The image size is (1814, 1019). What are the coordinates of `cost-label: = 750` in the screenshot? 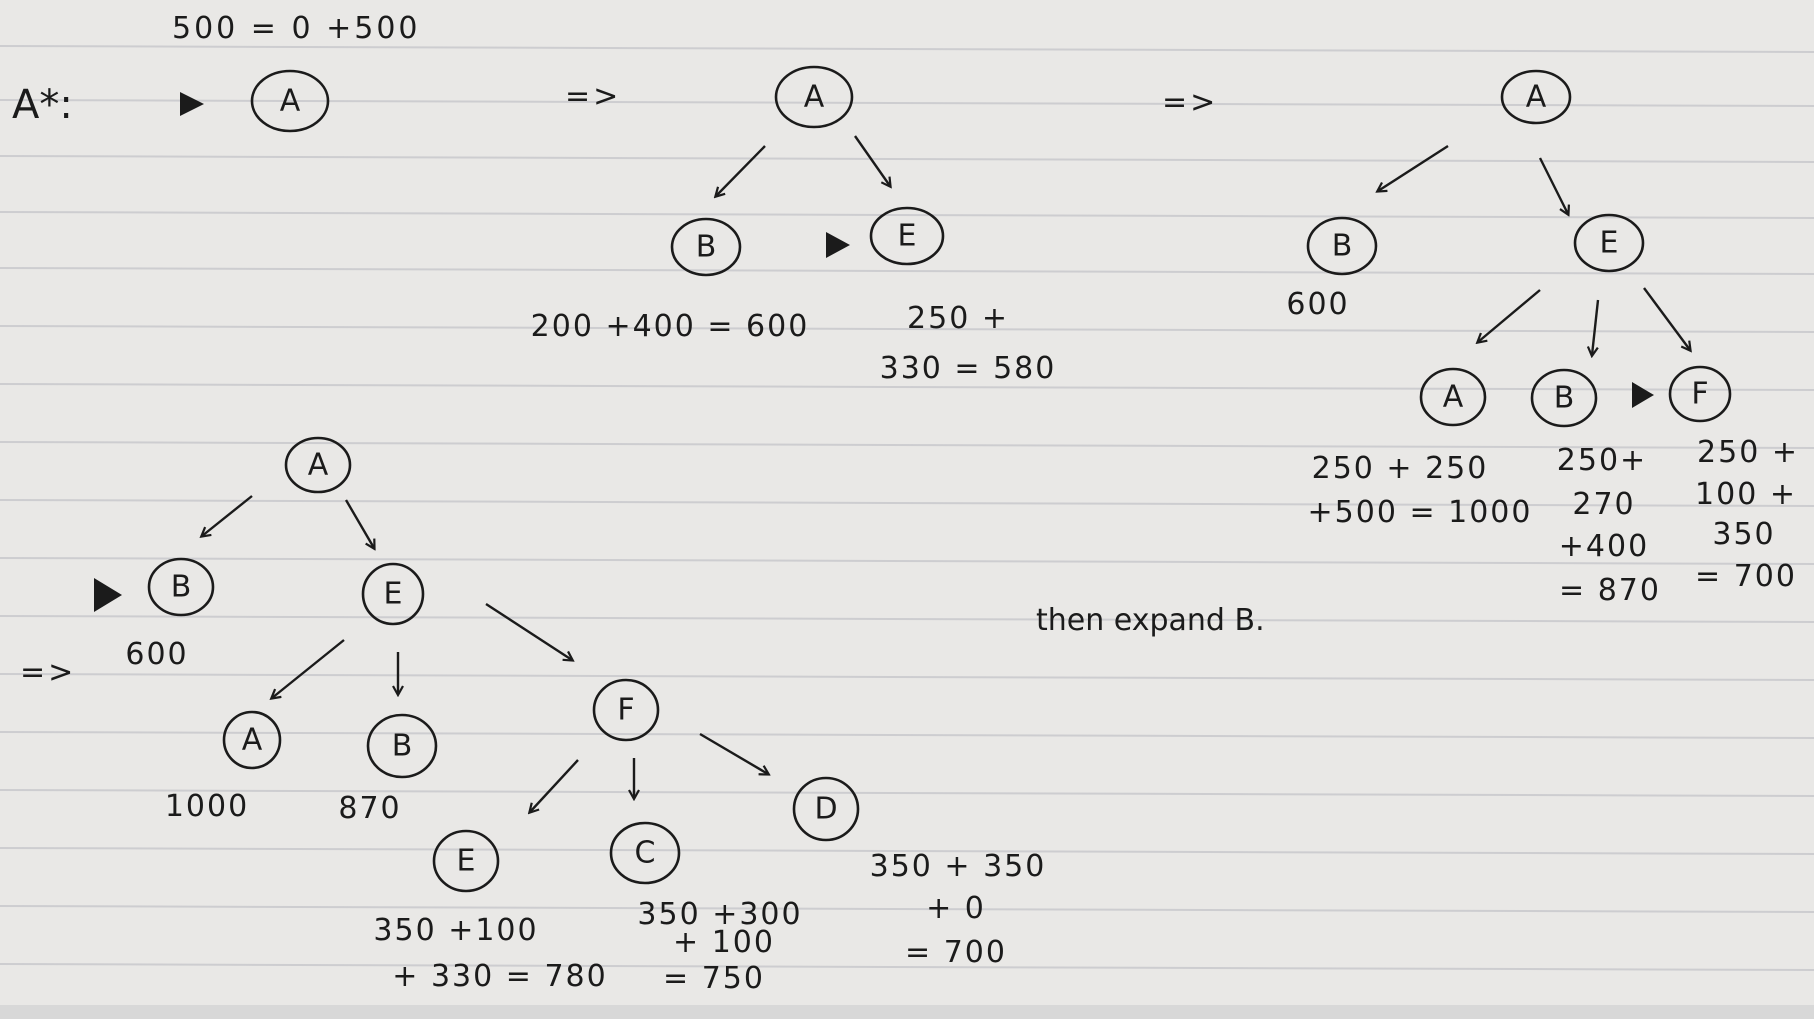 It's located at (714, 978).